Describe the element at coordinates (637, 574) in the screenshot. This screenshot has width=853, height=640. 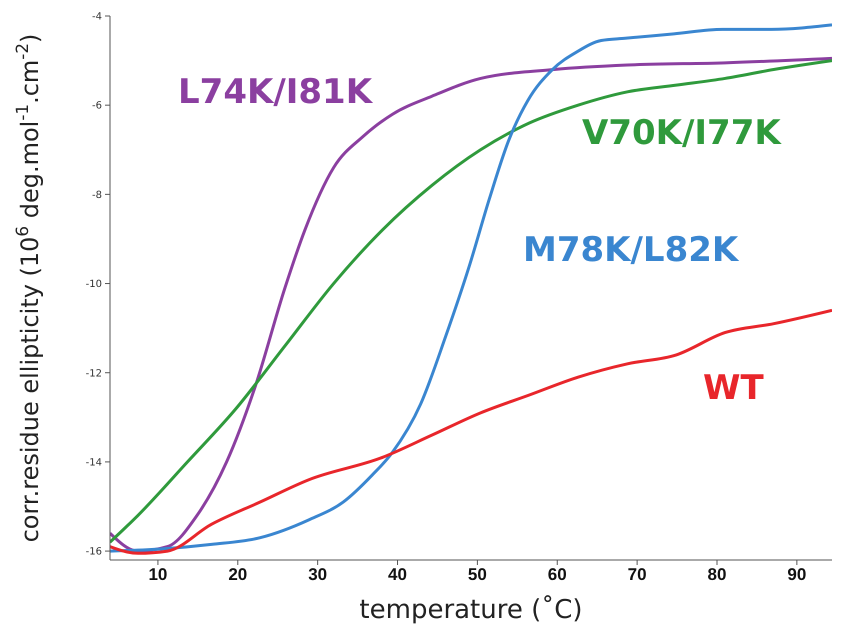
I see `x-tick-label: 70` at that location.